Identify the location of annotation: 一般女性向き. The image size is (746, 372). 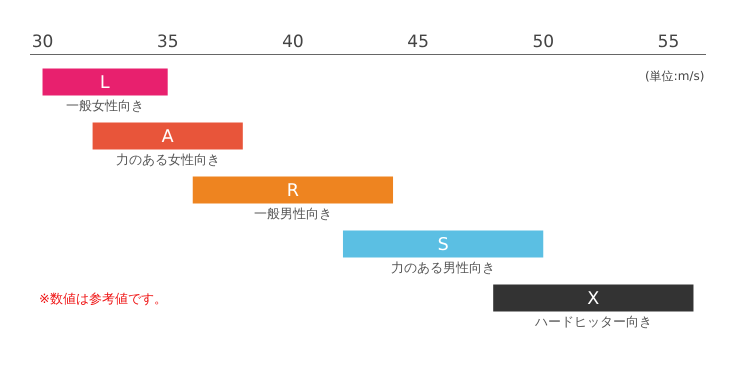
(105, 106).